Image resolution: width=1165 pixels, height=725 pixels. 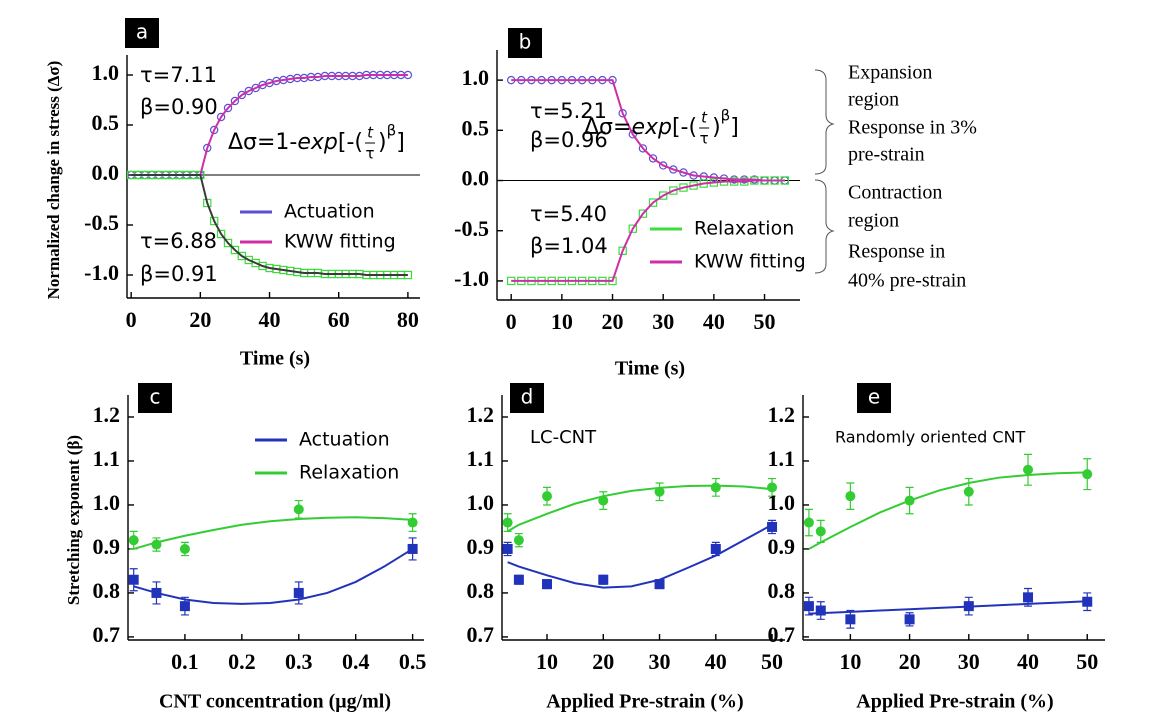 I want to click on x-tick-label: 0.3, so click(x=299, y=661).